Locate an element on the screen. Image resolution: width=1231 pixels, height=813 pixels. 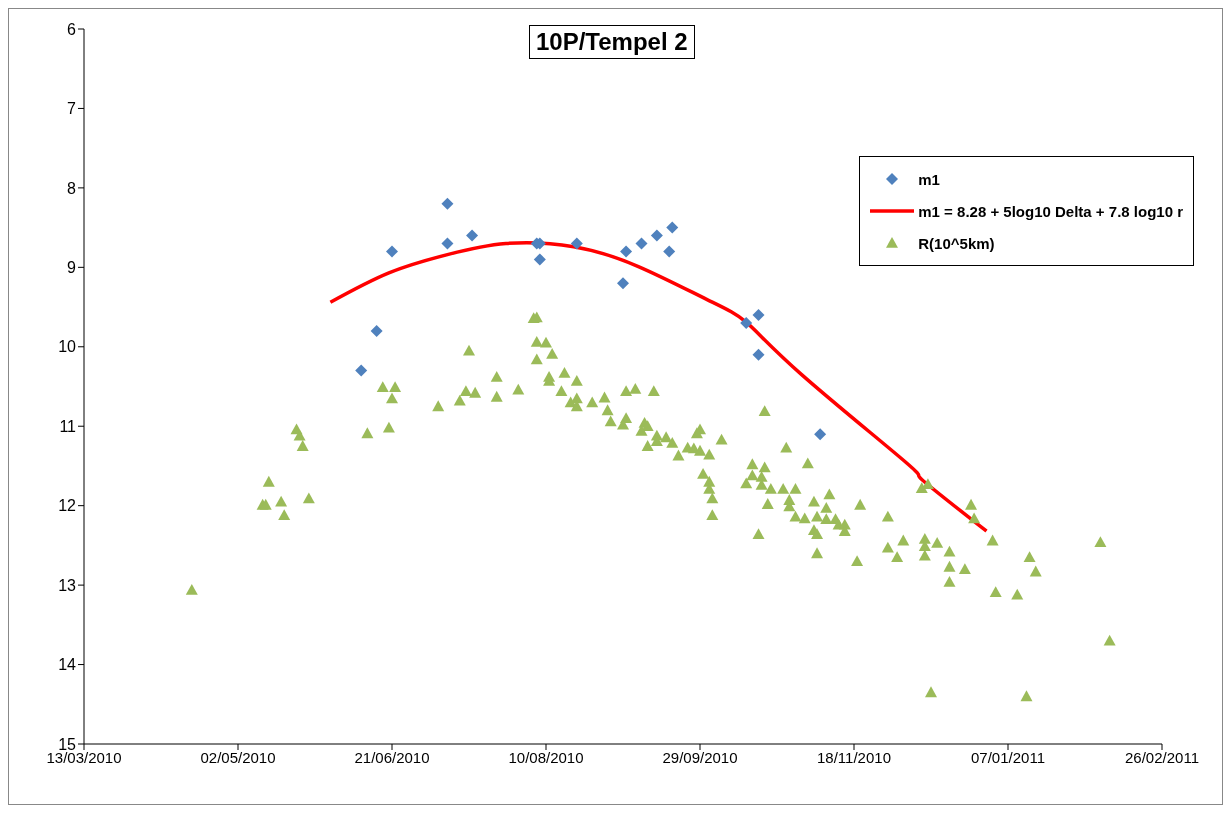
x-tick-label: 29/09/2010 is located at coordinates (700, 757).